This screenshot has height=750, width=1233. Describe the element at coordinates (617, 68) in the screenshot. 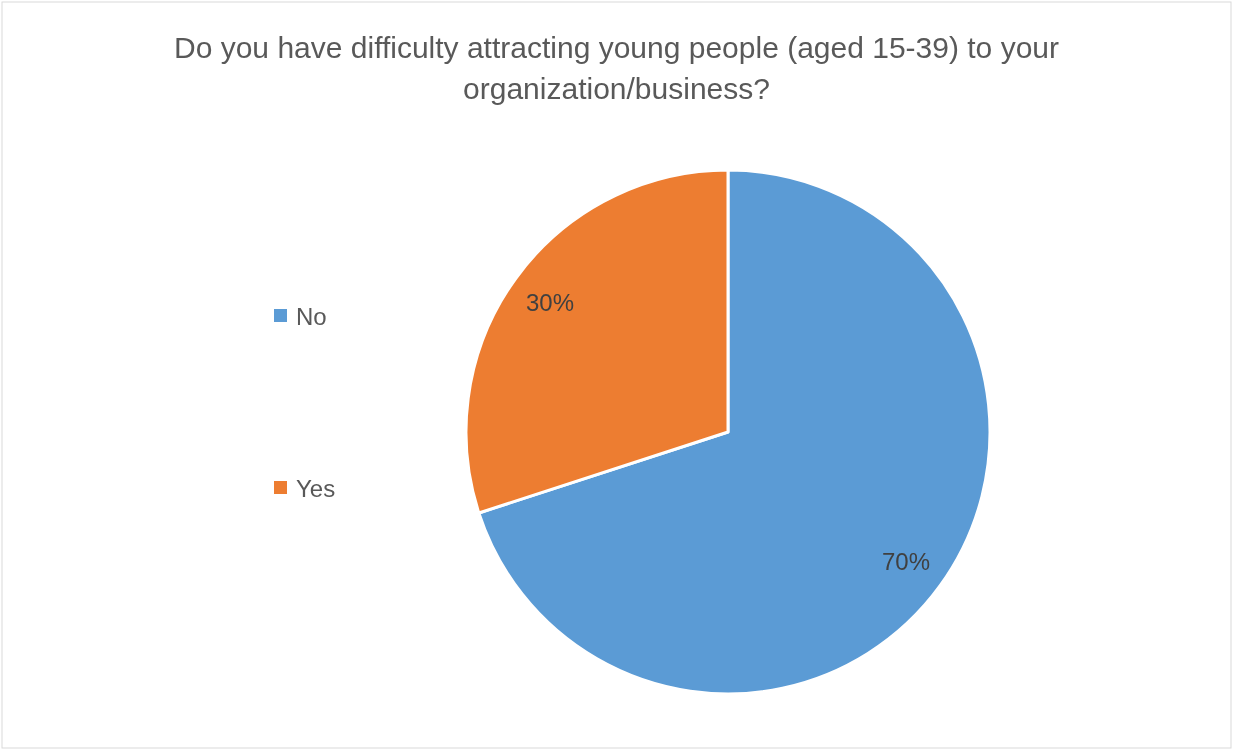

I see `chart-title: Do you have difficulty attracting young people (aged 15-39) to your organization/business?` at that location.